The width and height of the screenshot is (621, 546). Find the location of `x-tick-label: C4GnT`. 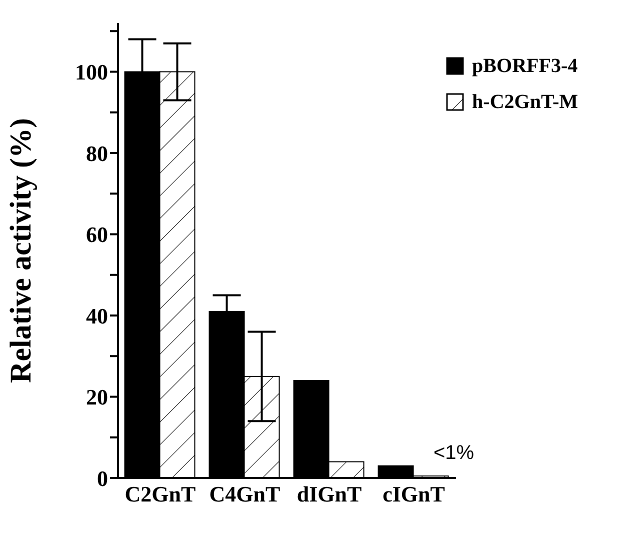

x-tick-label: C4GnT is located at coordinates (245, 494).